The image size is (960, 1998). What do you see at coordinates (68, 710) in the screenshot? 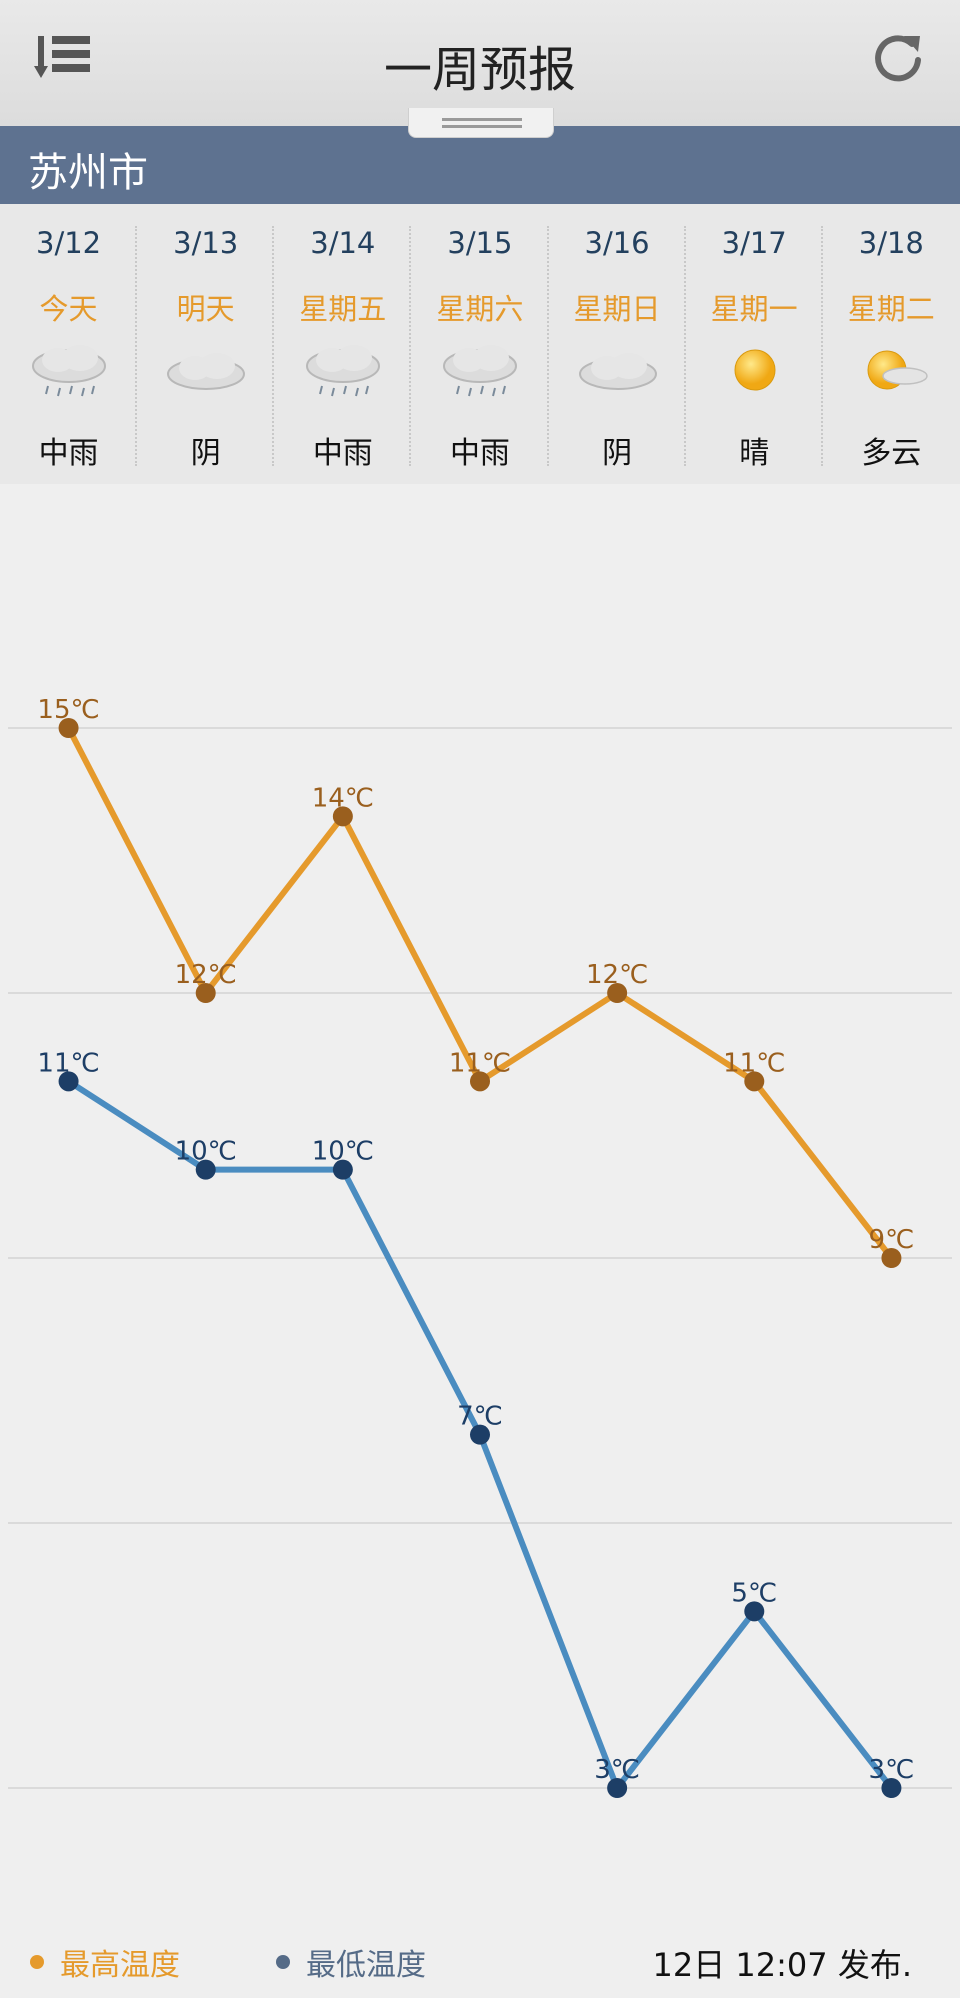
I see `high-temp-label: 15℃` at bounding box center [68, 710].